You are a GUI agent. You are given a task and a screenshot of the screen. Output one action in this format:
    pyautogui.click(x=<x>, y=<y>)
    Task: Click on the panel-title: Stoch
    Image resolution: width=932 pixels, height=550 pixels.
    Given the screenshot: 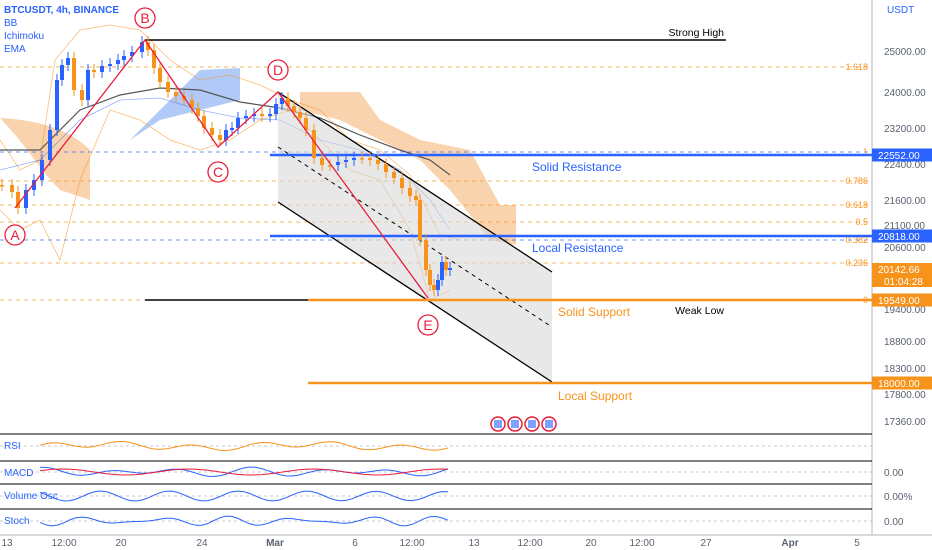 What is the action you would take?
    pyautogui.click(x=17, y=521)
    